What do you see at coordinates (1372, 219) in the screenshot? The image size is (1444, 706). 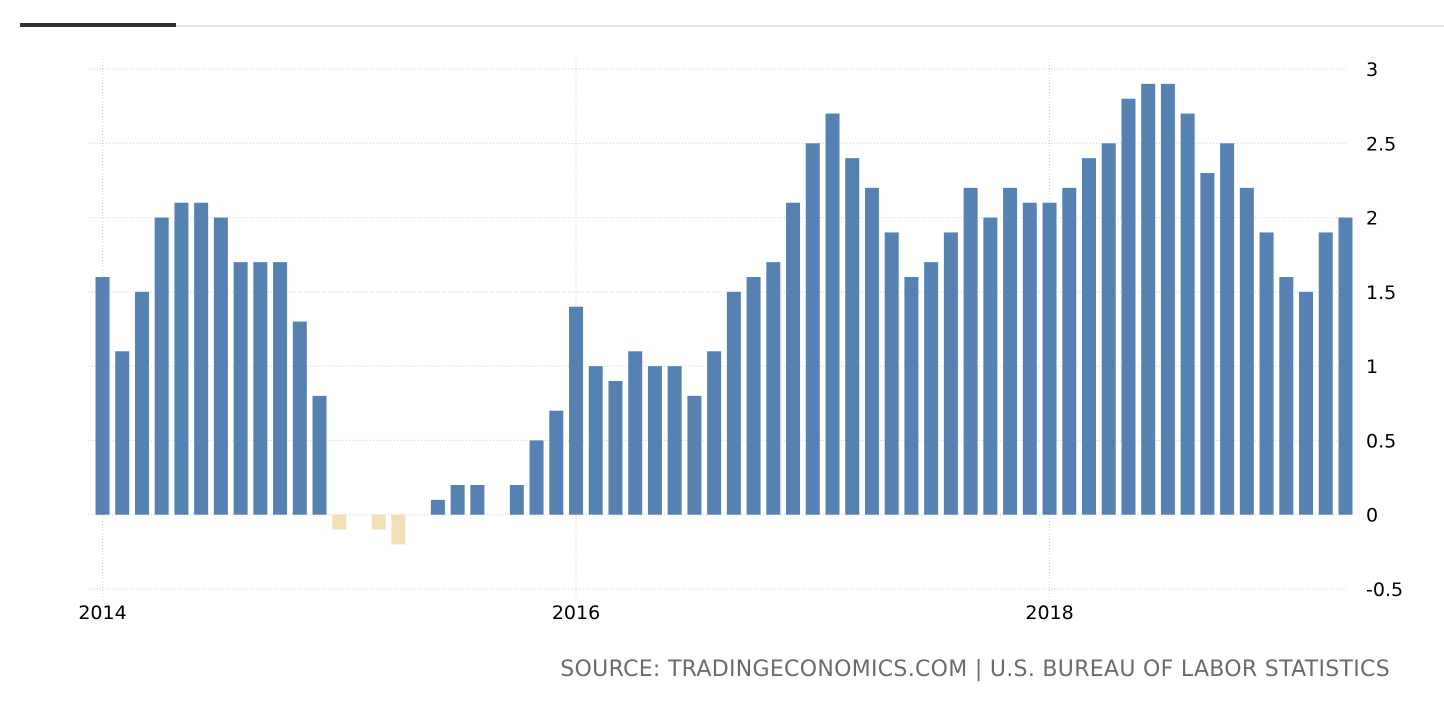 I see `y-tick-label: 2` at bounding box center [1372, 219].